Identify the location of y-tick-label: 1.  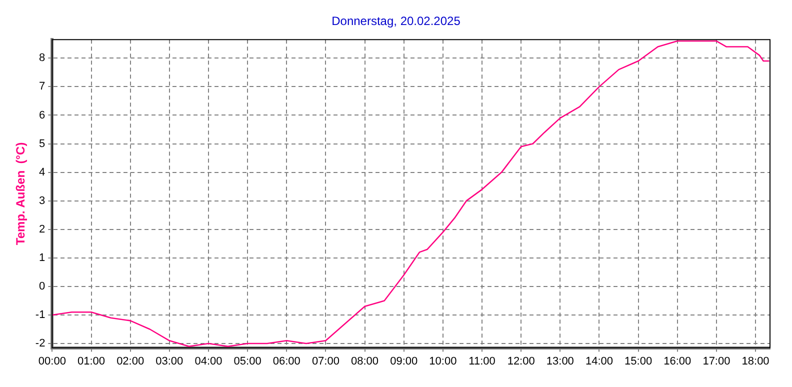
(42, 258).